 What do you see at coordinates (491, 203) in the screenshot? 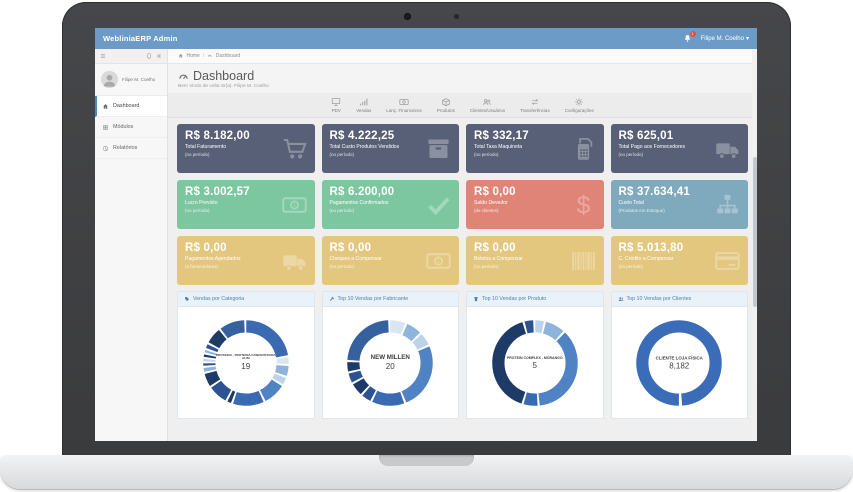
I see `stat-label: Saldo Devedor` at bounding box center [491, 203].